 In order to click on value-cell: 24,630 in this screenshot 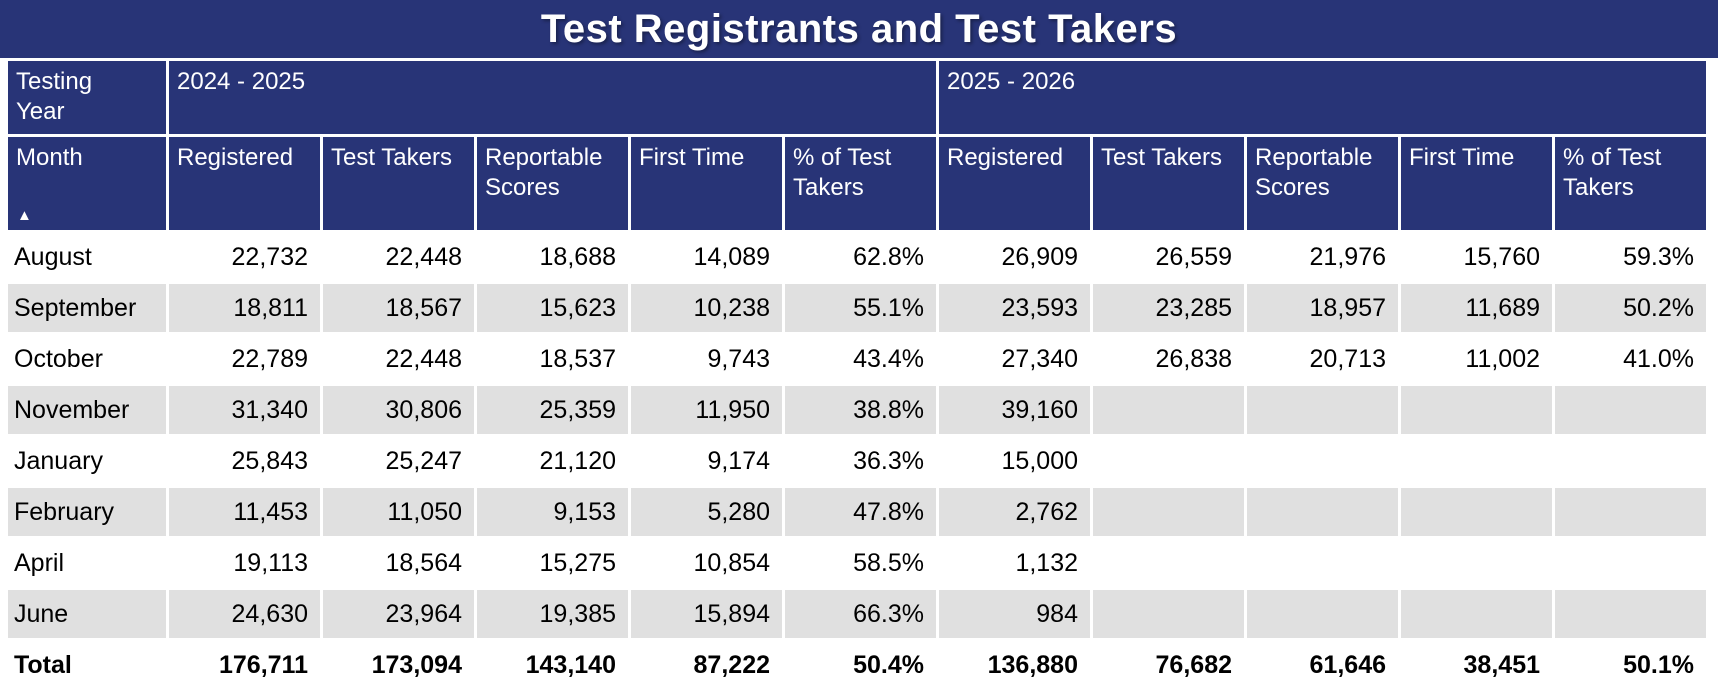, I will do `click(244, 614)`.